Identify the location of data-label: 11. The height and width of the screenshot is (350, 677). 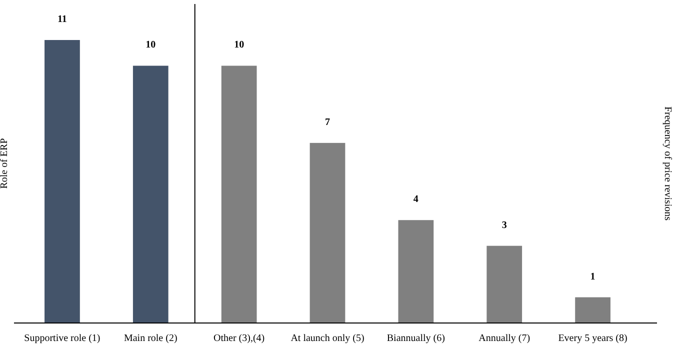
(62, 20).